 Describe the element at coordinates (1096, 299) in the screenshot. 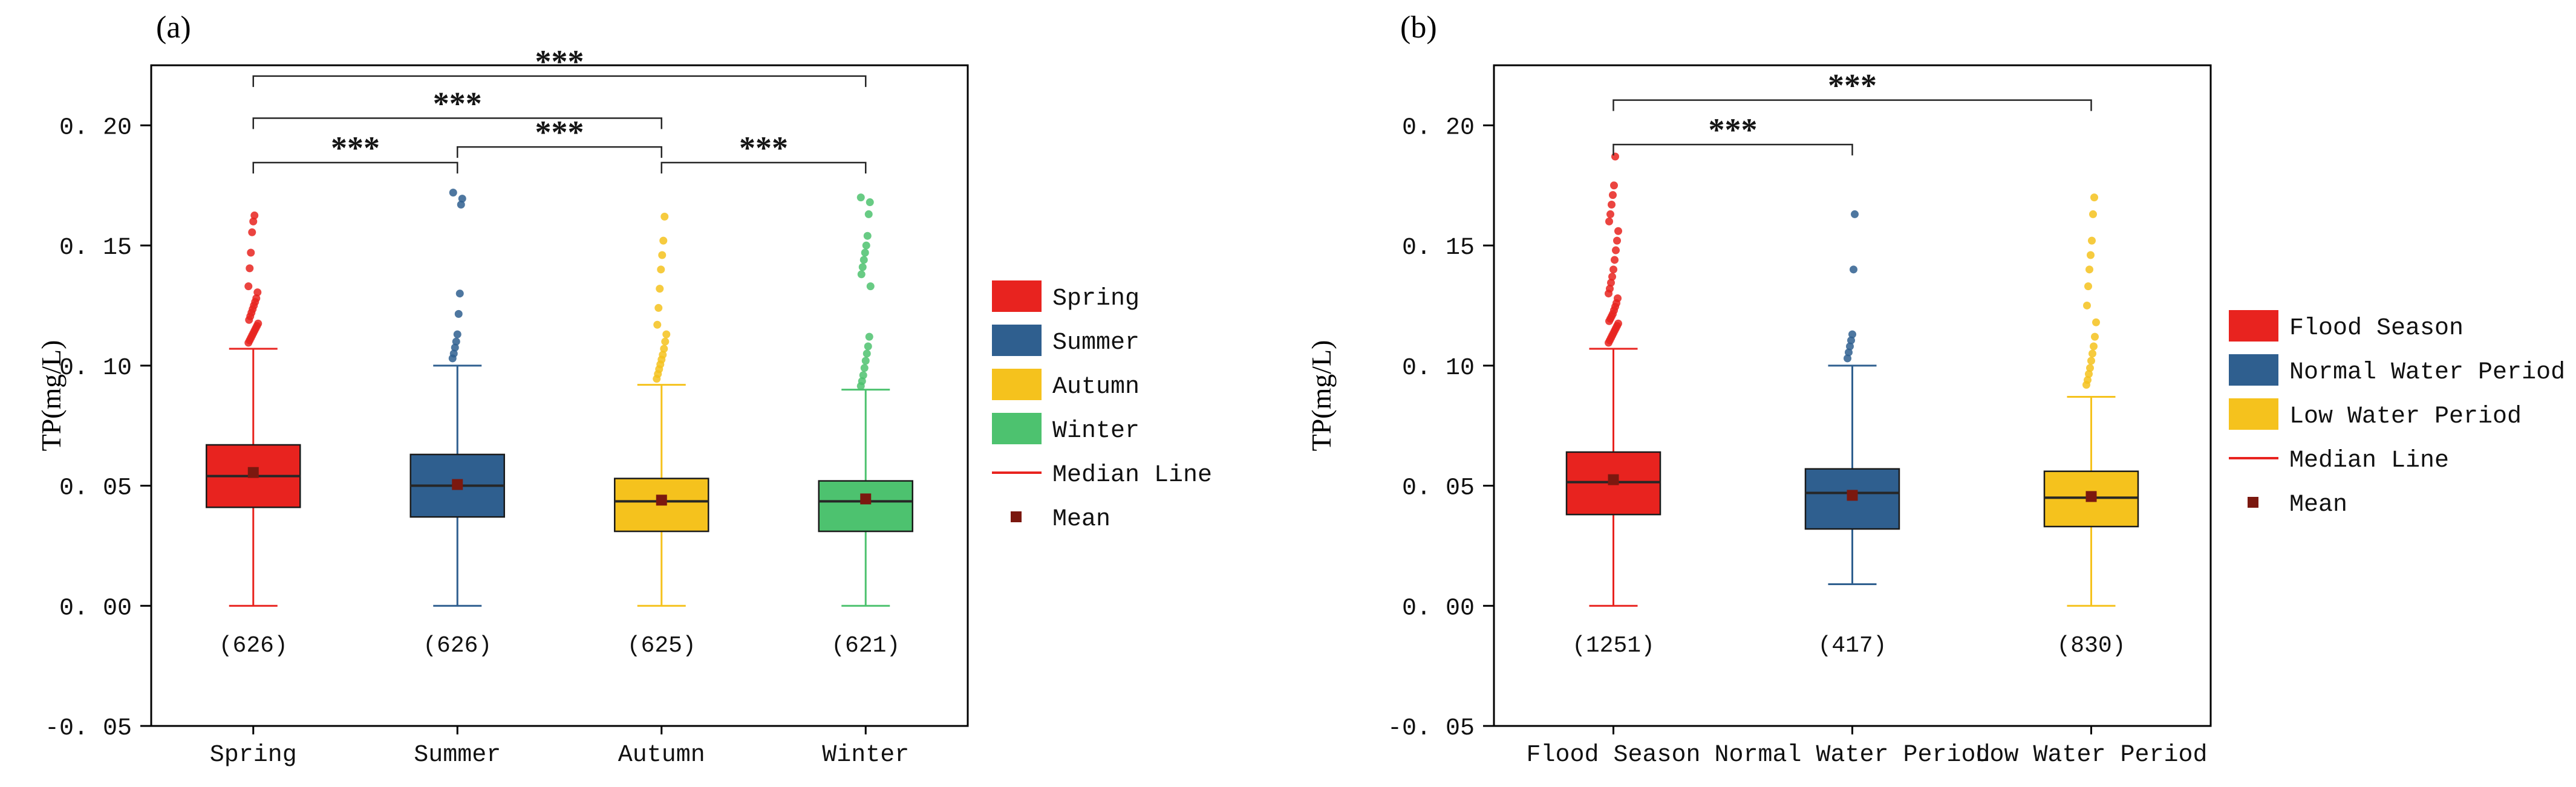

I see `legend-label: Spring` at that location.